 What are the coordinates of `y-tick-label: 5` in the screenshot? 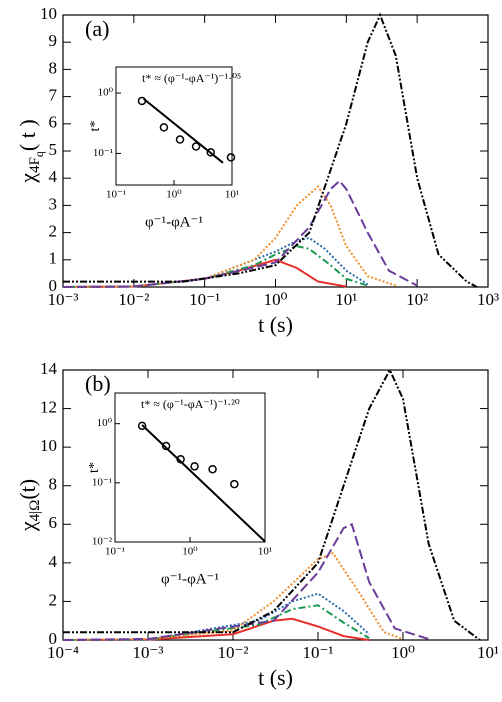 It's located at (53, 149).